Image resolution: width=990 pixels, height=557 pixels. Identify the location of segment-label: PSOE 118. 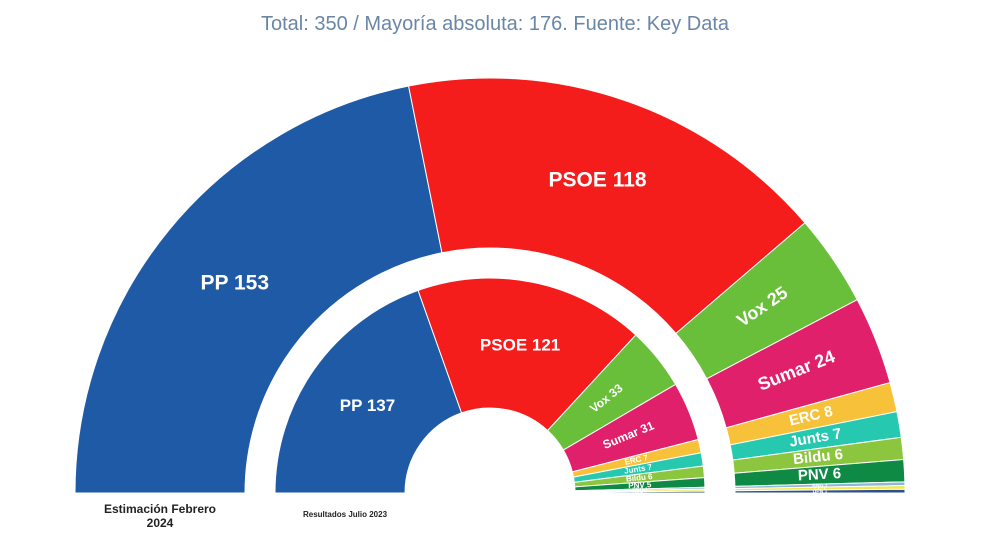
(598, 180).